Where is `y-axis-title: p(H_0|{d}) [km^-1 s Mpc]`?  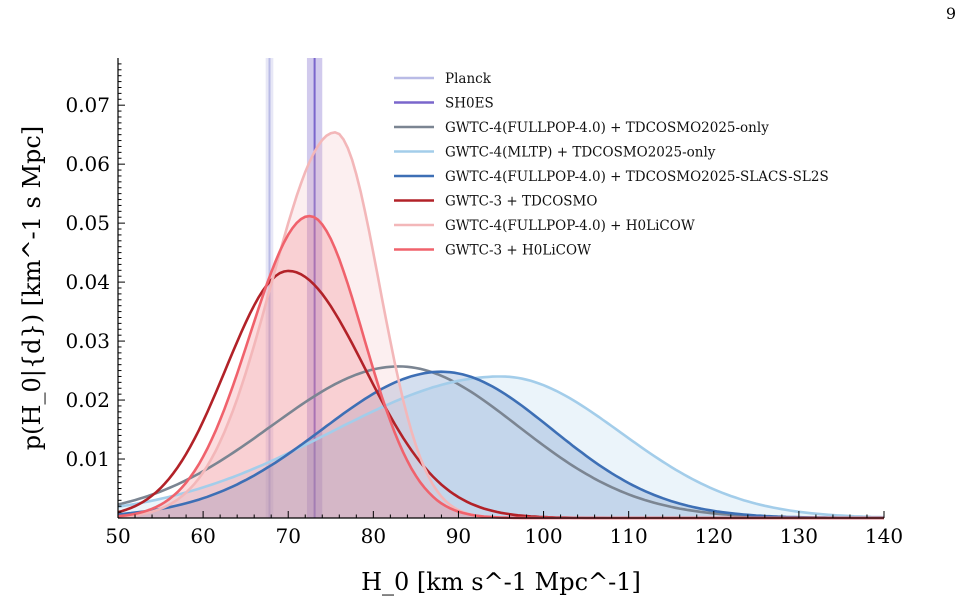 y-axis-title: p(H_0|{d}) [km^-1 s Mpc] is located at coordinates (32, 288).